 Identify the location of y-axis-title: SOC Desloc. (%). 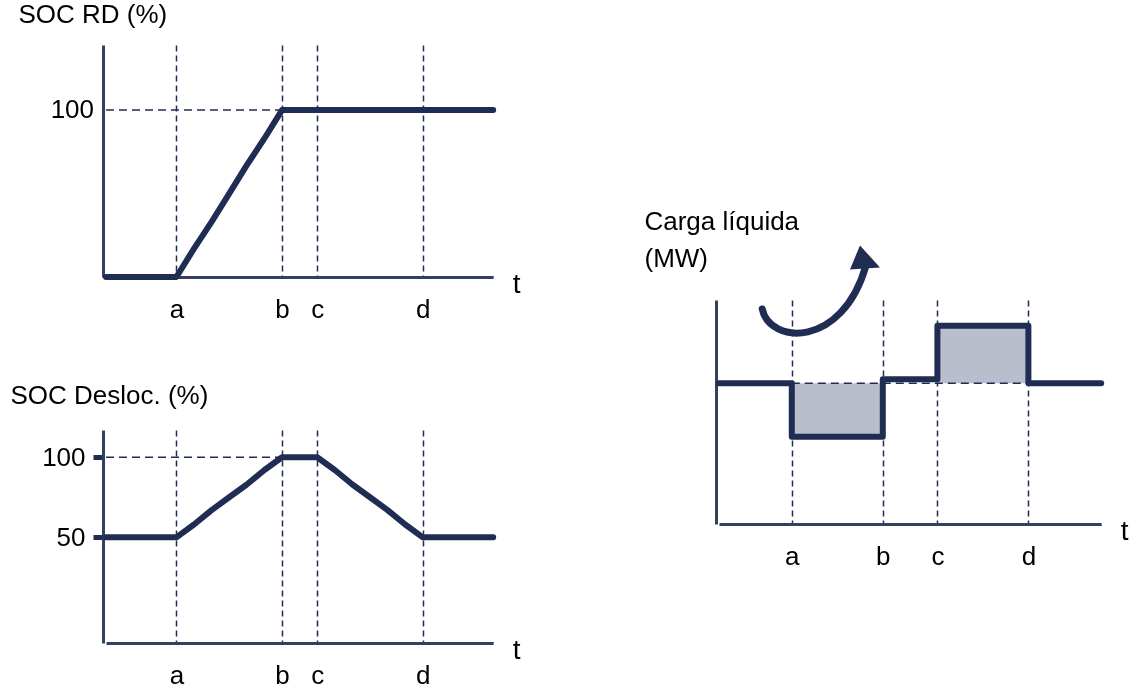
(109, 394).